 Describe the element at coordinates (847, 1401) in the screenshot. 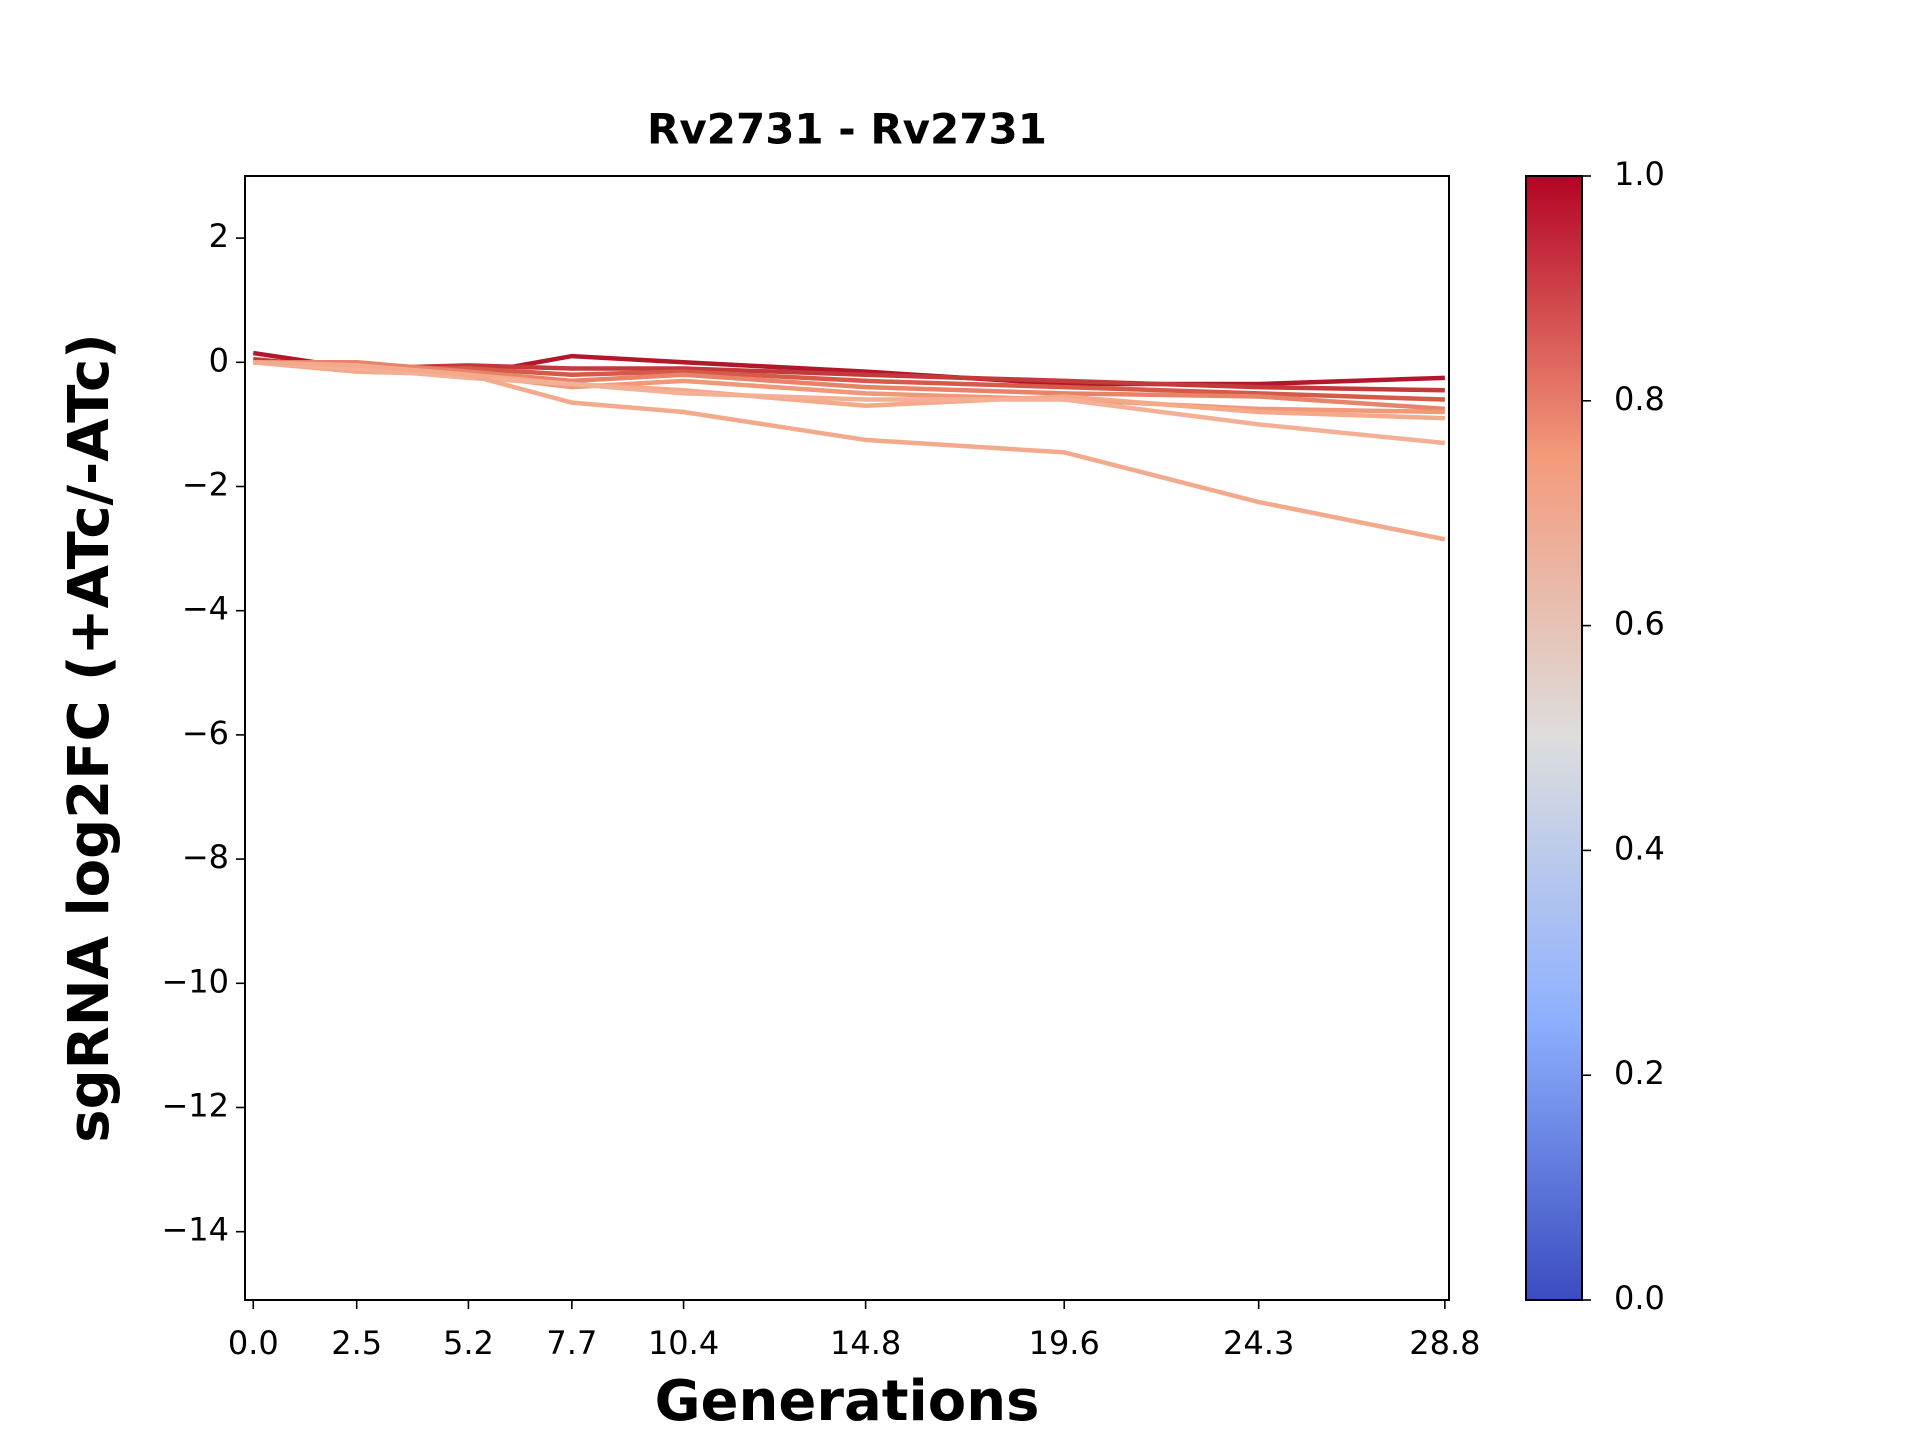

I see `x-axis-label: Generations` at that location.